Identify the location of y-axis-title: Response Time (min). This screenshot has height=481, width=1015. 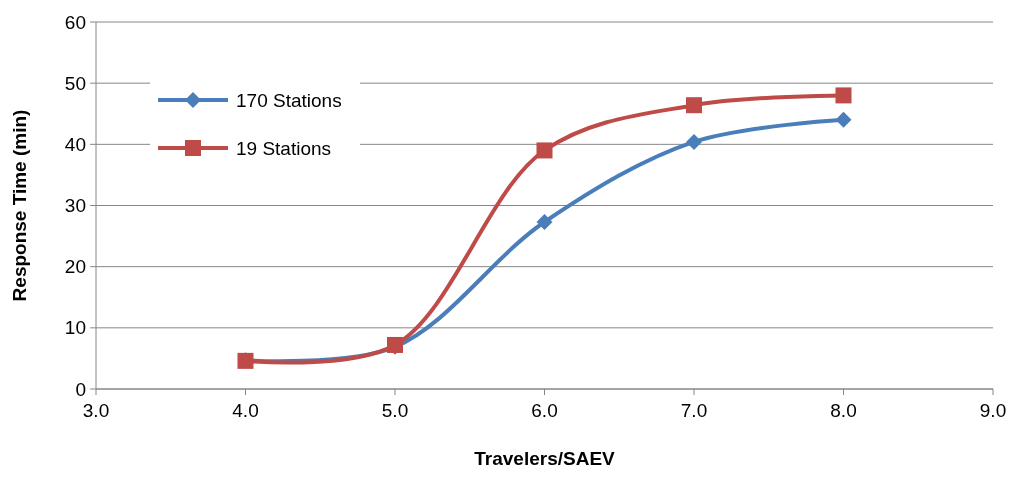
(19, 205).